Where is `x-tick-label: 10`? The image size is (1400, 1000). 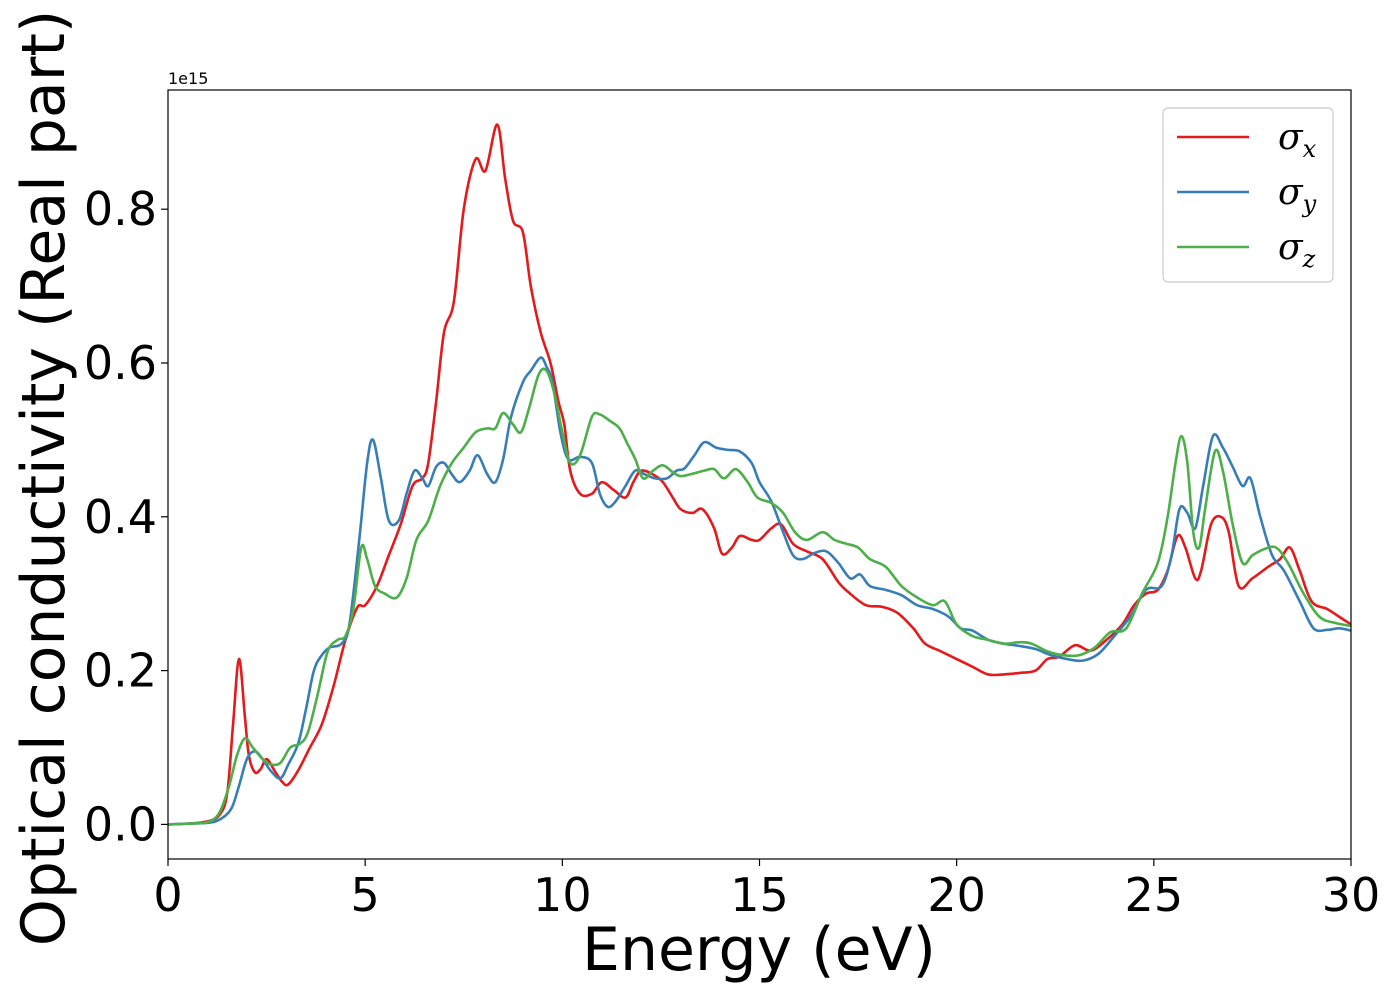 x-tick-label: 10 is located at coordinates (562, 895).